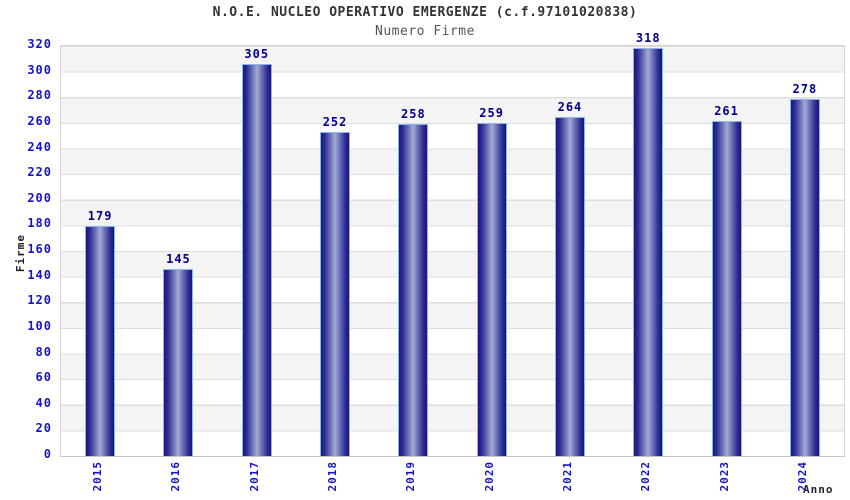  Describe the element at coordinates (39, 146) in the screenshot. I see `y-tick-label: 240` at that location.